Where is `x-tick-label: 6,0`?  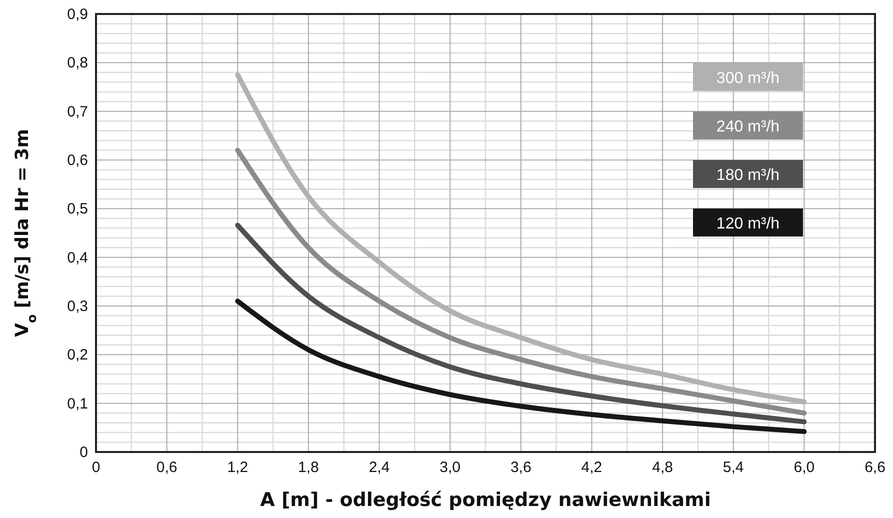
x-tick-label: 6,0 is located at coordinates (804, 467).